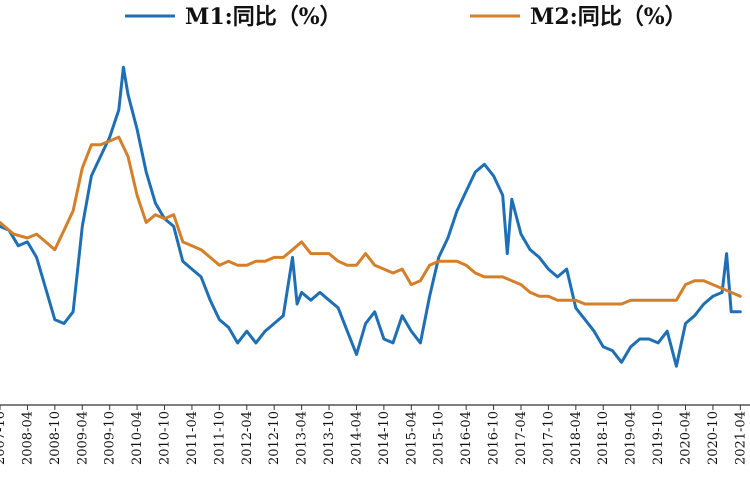 This screenshot has height=500, width=750. What do you see at coordinates (192, 438) in the screenshot?
I see `x-tick-label: 2011-04` at bounding box center [192, 438].